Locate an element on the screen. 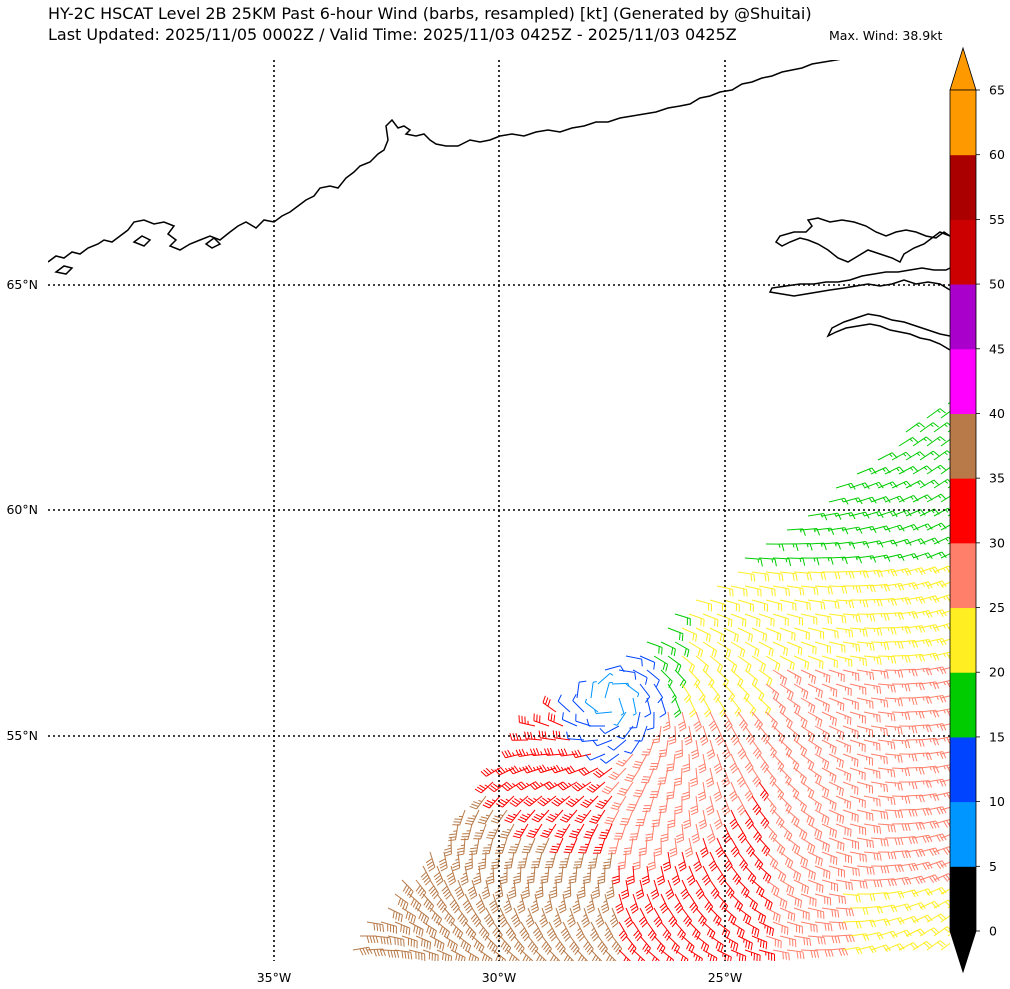 This screenshot has height=989, width=1010. lat-label-55n: 55°N is located at coordinates (22, 735).